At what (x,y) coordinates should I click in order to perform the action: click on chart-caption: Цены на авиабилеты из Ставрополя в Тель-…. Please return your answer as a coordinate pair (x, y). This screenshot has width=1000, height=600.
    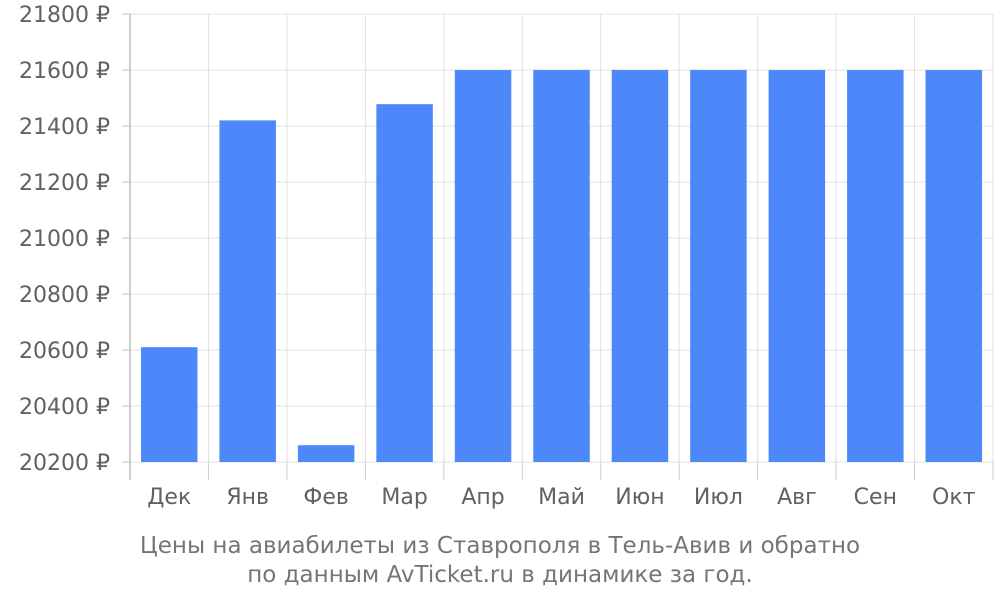
    Looking at the image, I should click on (500, 561).